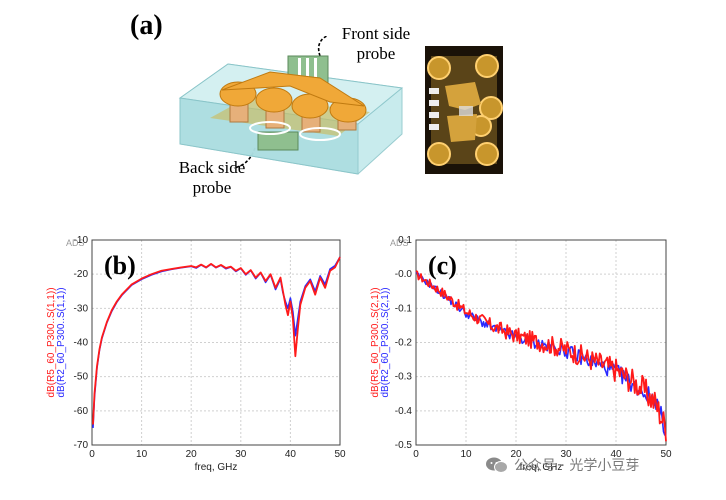 Image resolution: width=726 pixels, height=500 pixels. Describe the element at coordinates (464, 110) in the screenshot. I see `device-micrograph` at that location.